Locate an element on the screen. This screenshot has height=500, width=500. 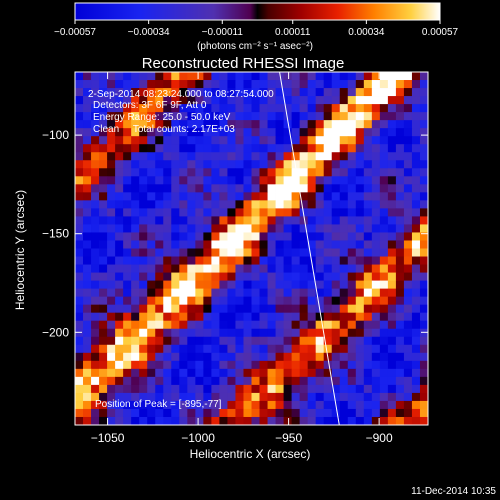
annotation-clean-counts: Clean Total counts: 2.17E+03 is located at coordinates (164, 129).